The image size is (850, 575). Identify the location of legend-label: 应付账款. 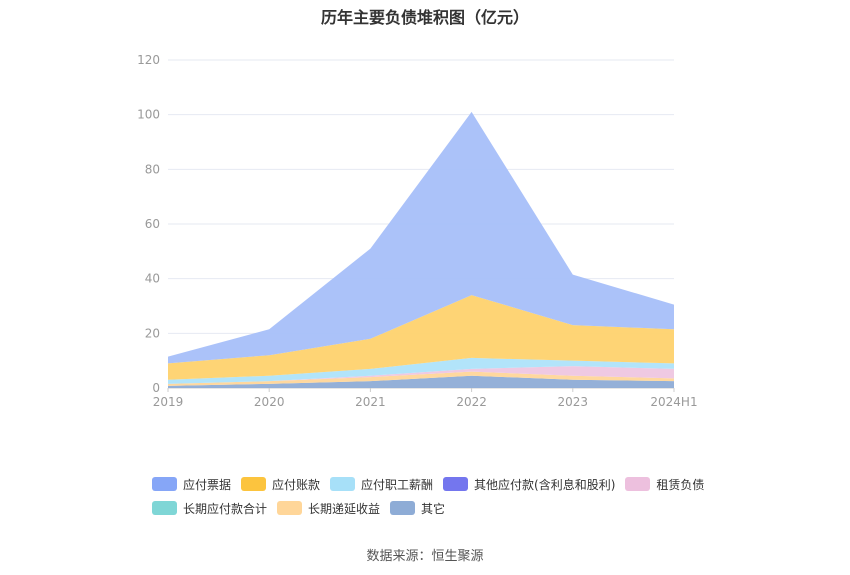
(296, 484).